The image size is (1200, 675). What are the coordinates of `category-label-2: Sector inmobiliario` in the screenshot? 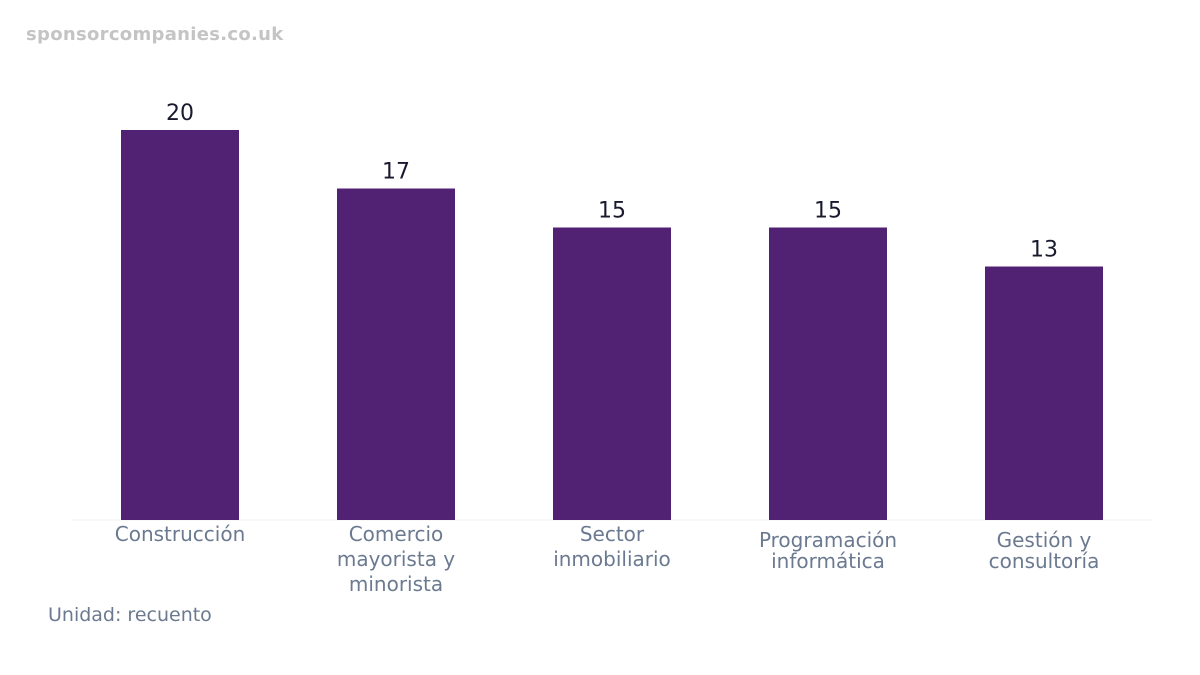 It's located at (612, 546).